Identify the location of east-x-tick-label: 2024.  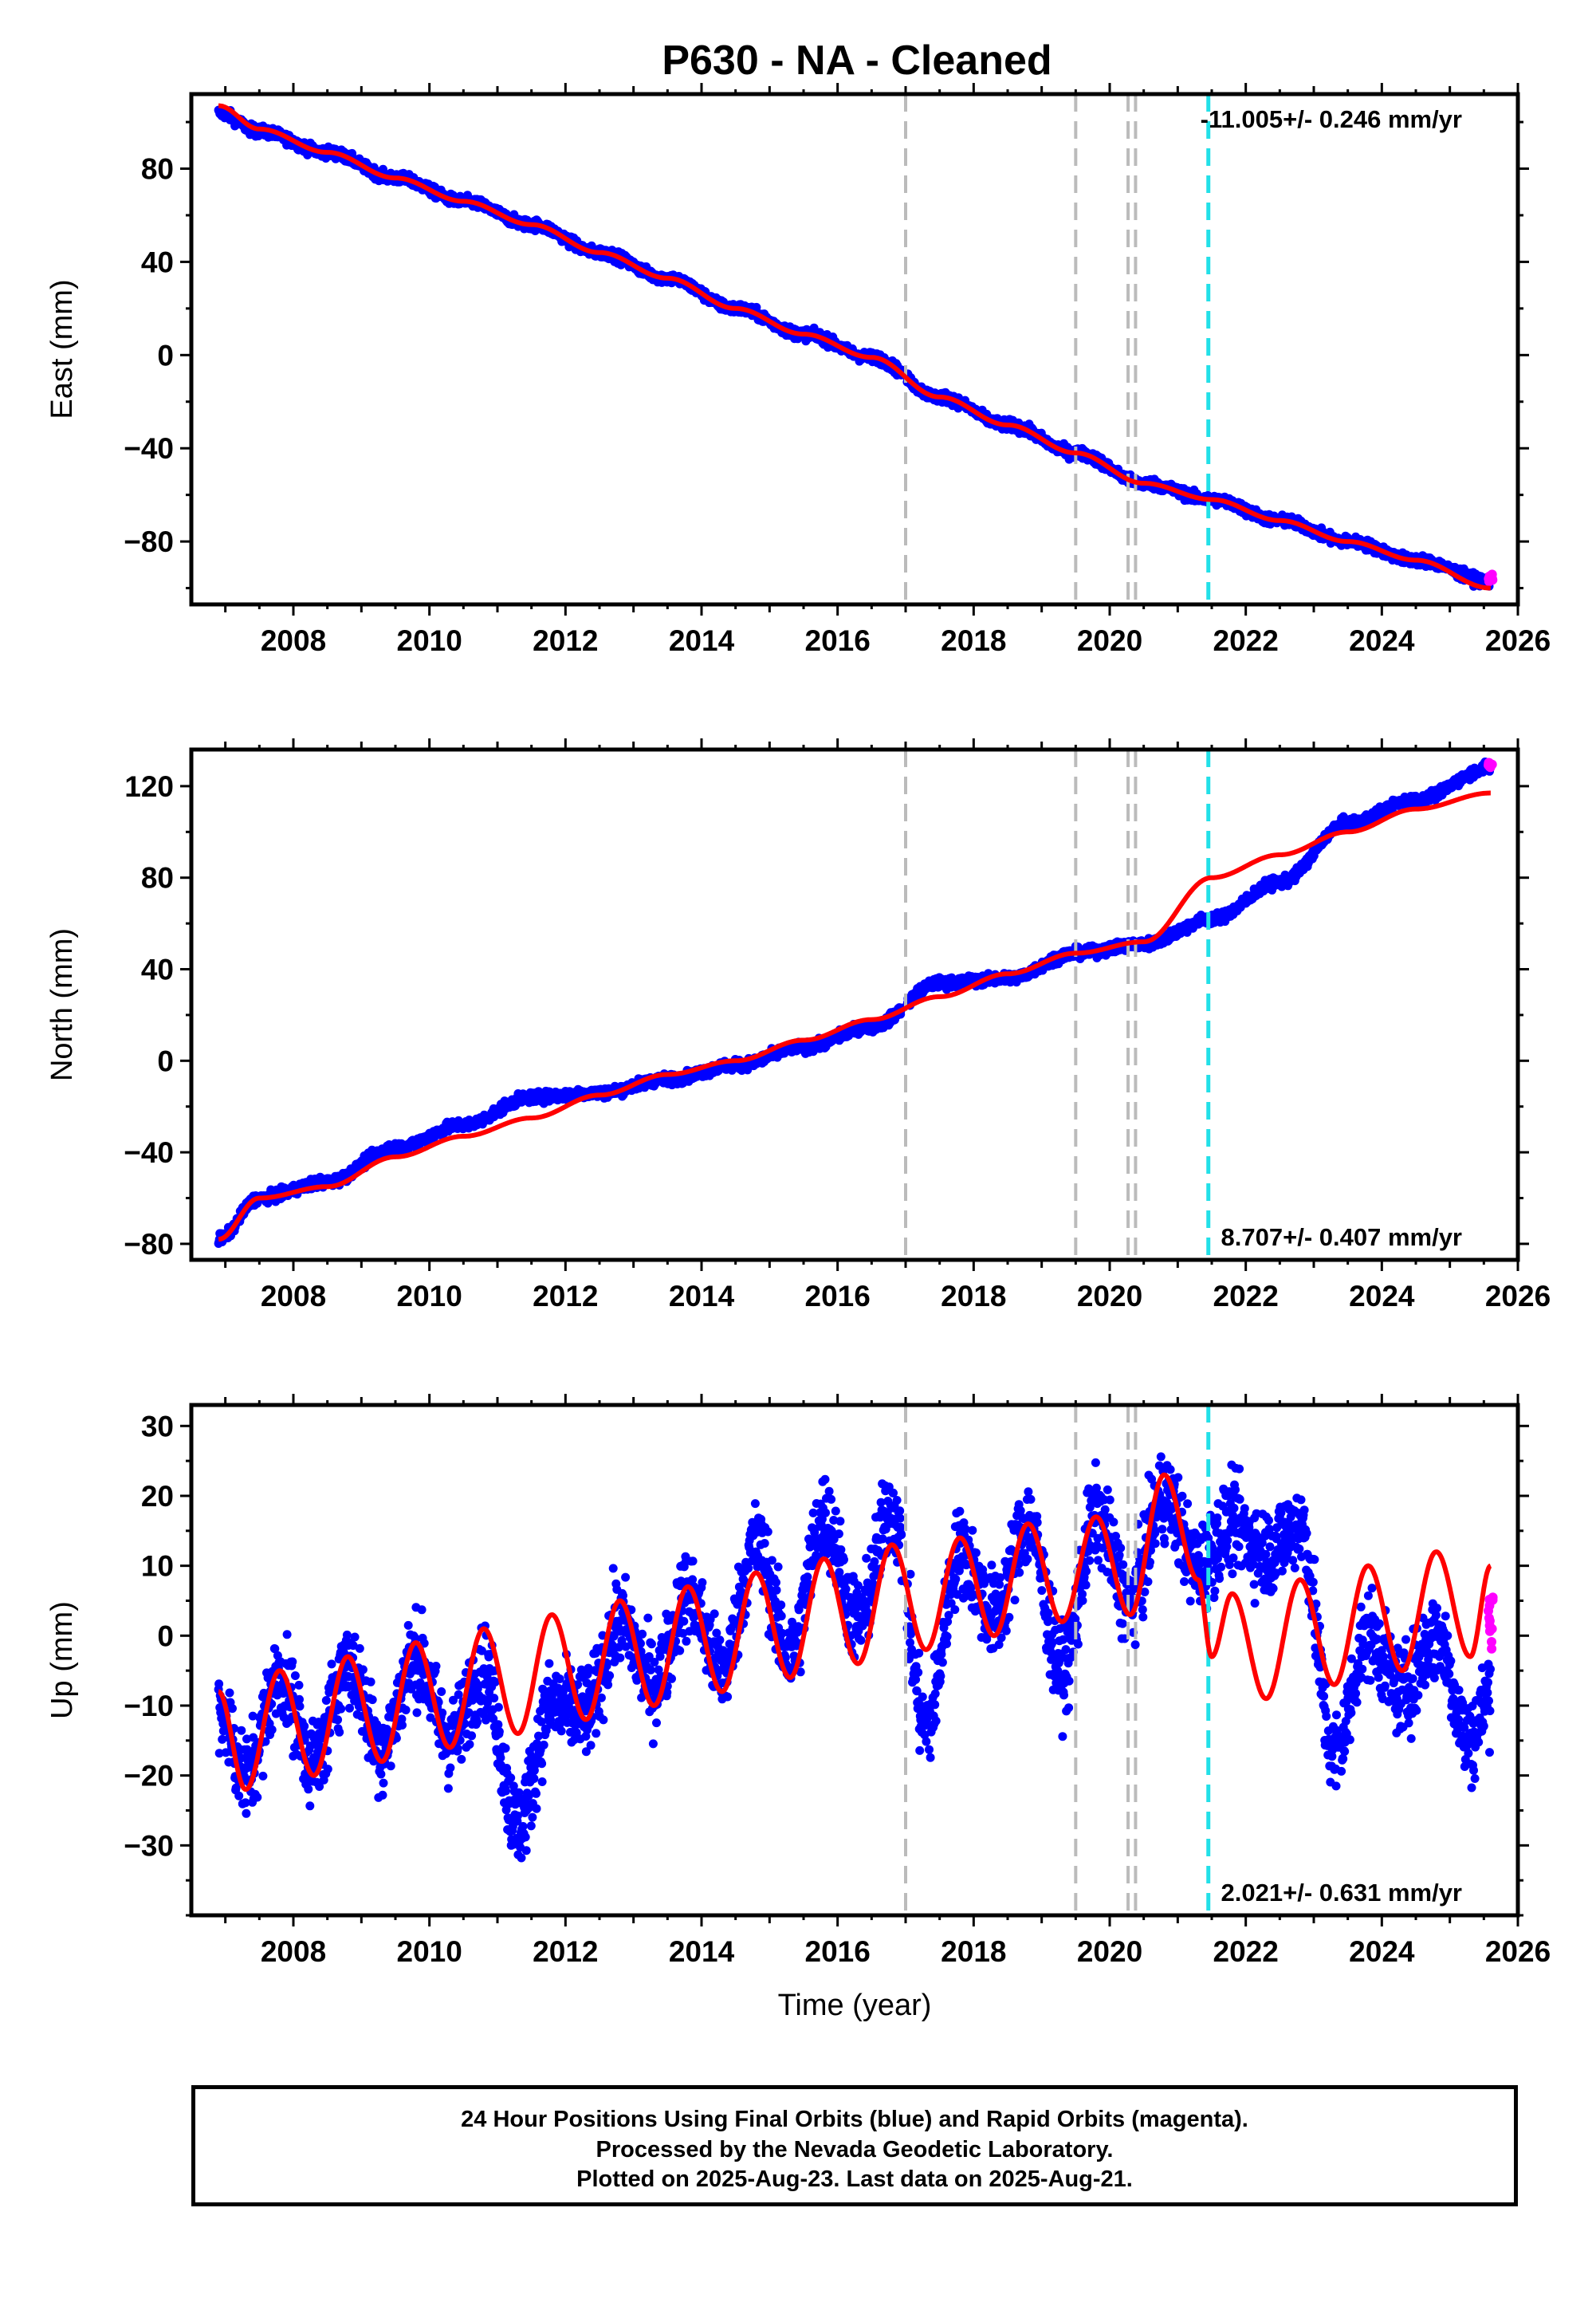
(1382, 641).